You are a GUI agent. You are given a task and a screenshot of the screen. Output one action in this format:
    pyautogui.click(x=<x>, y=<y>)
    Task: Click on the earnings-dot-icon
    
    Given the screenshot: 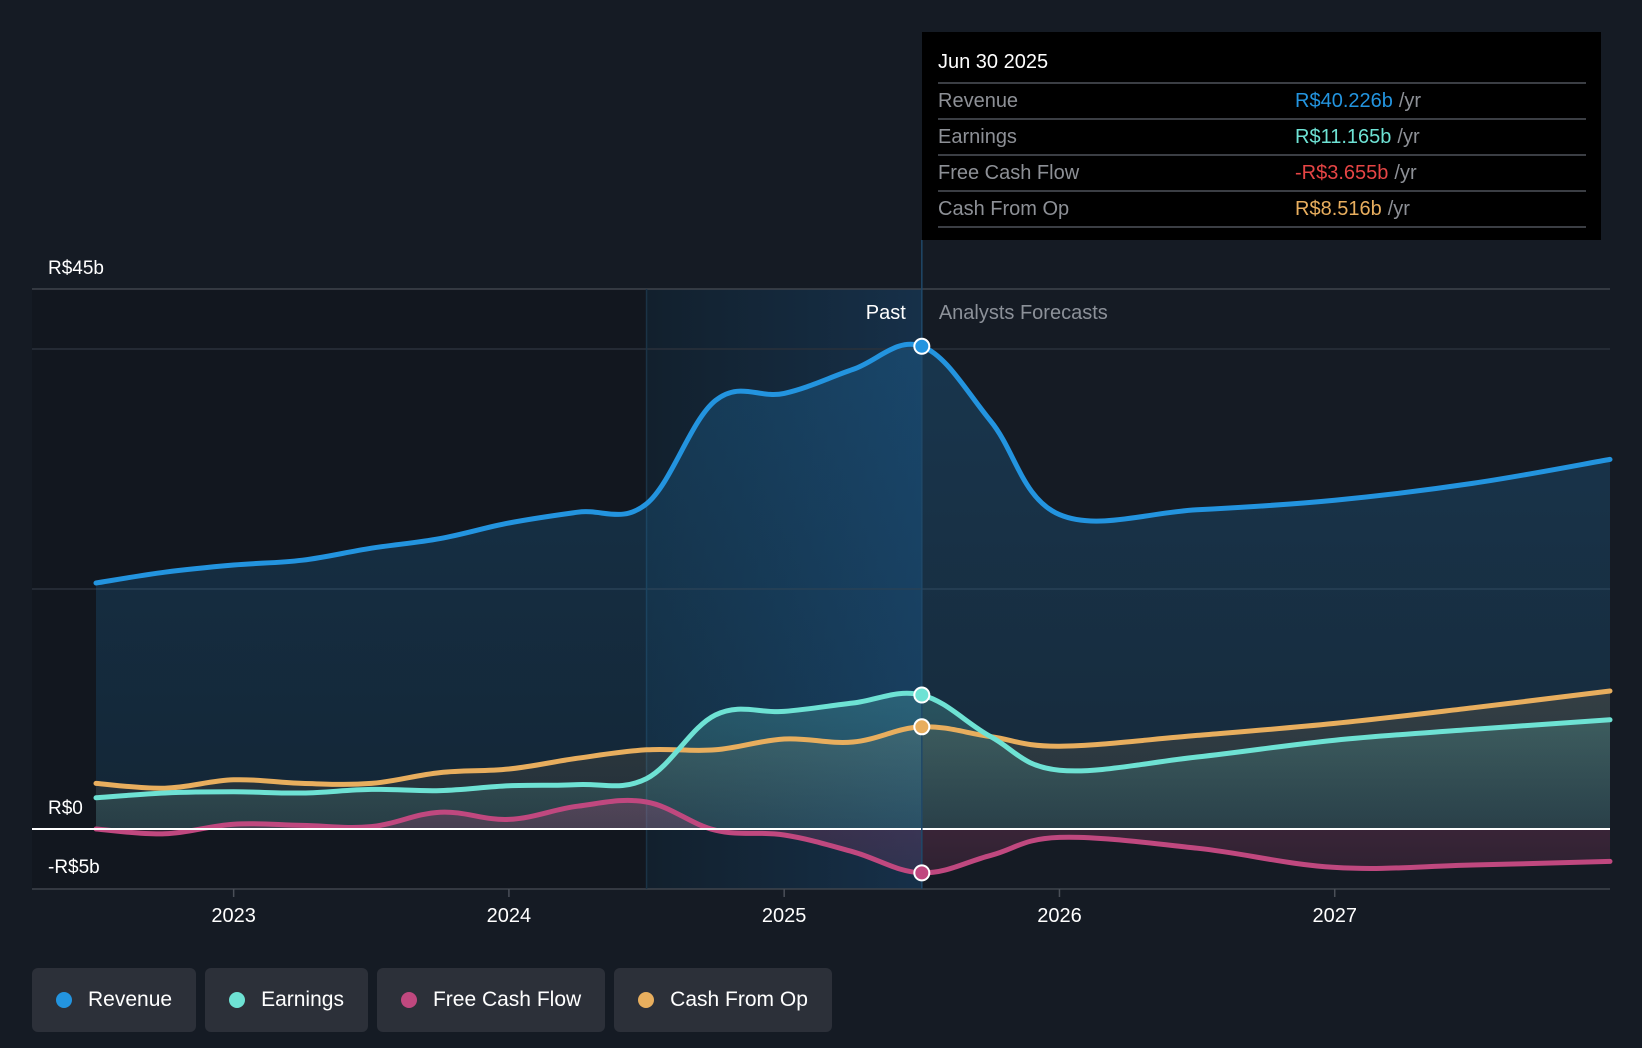 What is the action you would take?
    pyautogui.click(x=237, y=1000)
    